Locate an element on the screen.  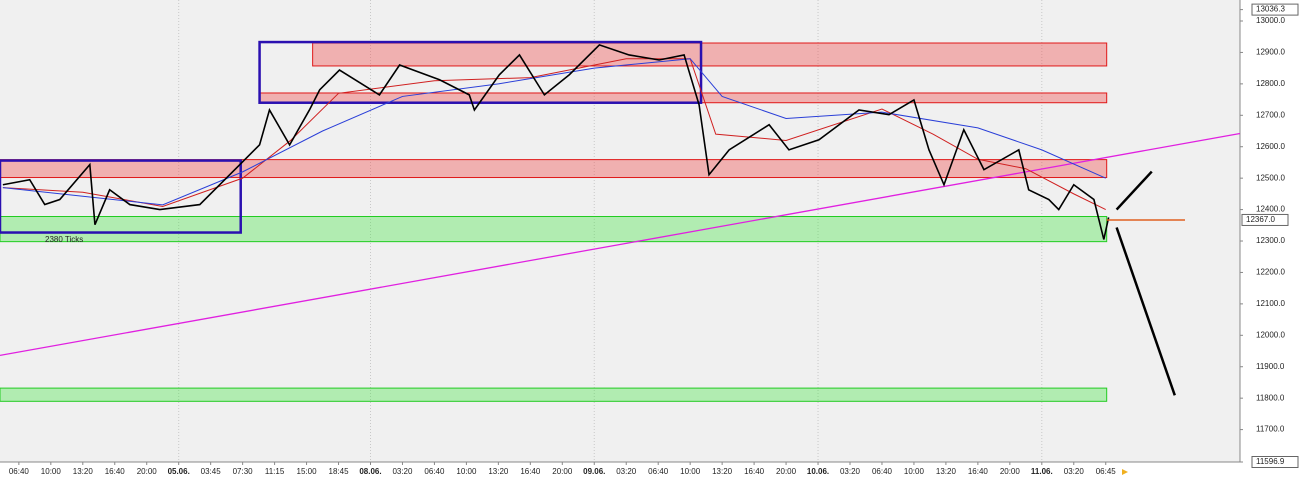
y-axis-area is located at coordinates (1270, 239).